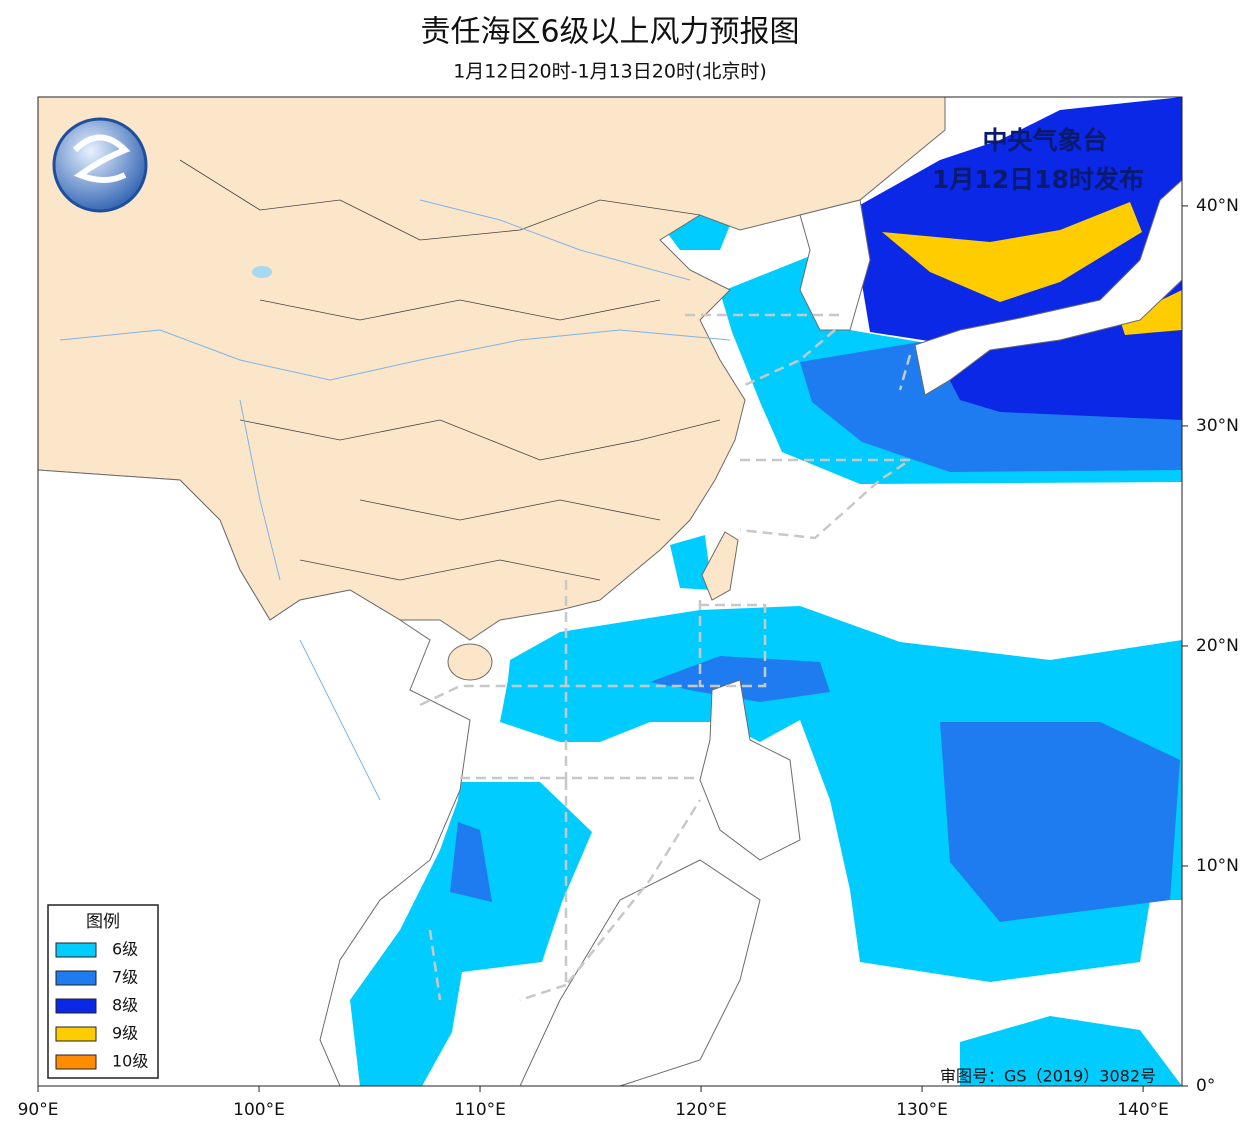 The height and width of the screenshot is (1135, 1260). I want to click on y-tick-label: 10°N, so click(1217, 866).